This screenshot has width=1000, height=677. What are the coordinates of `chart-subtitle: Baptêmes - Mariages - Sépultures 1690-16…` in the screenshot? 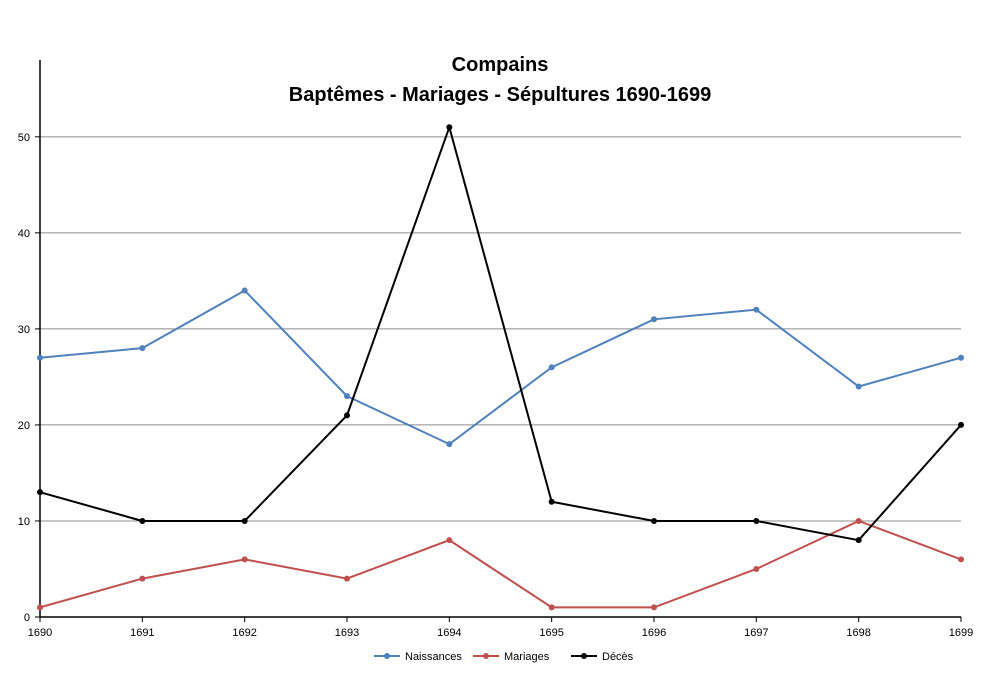 It's located at (500, 95).